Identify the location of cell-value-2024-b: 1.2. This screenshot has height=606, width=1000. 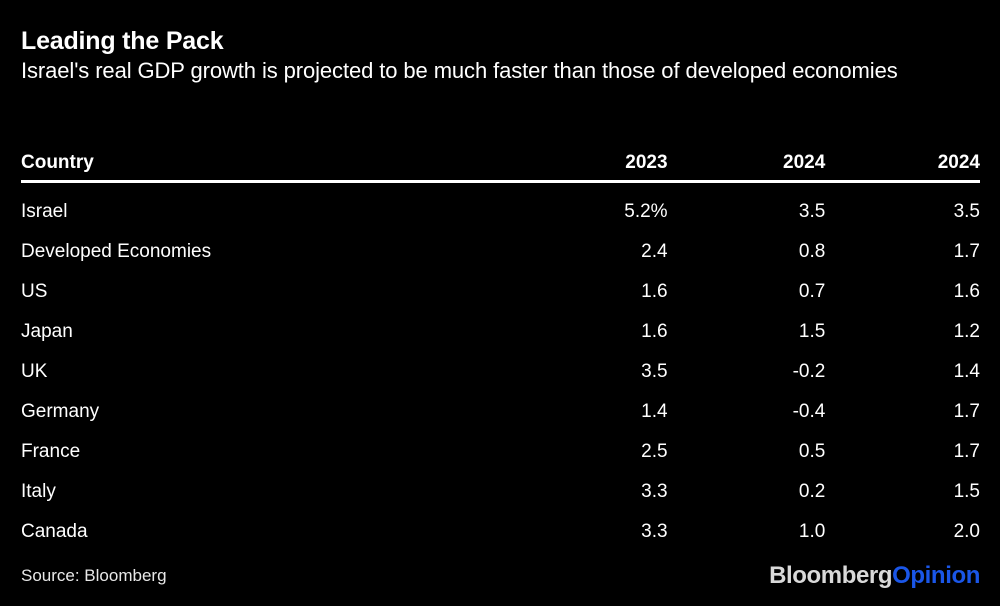
(966, 331).